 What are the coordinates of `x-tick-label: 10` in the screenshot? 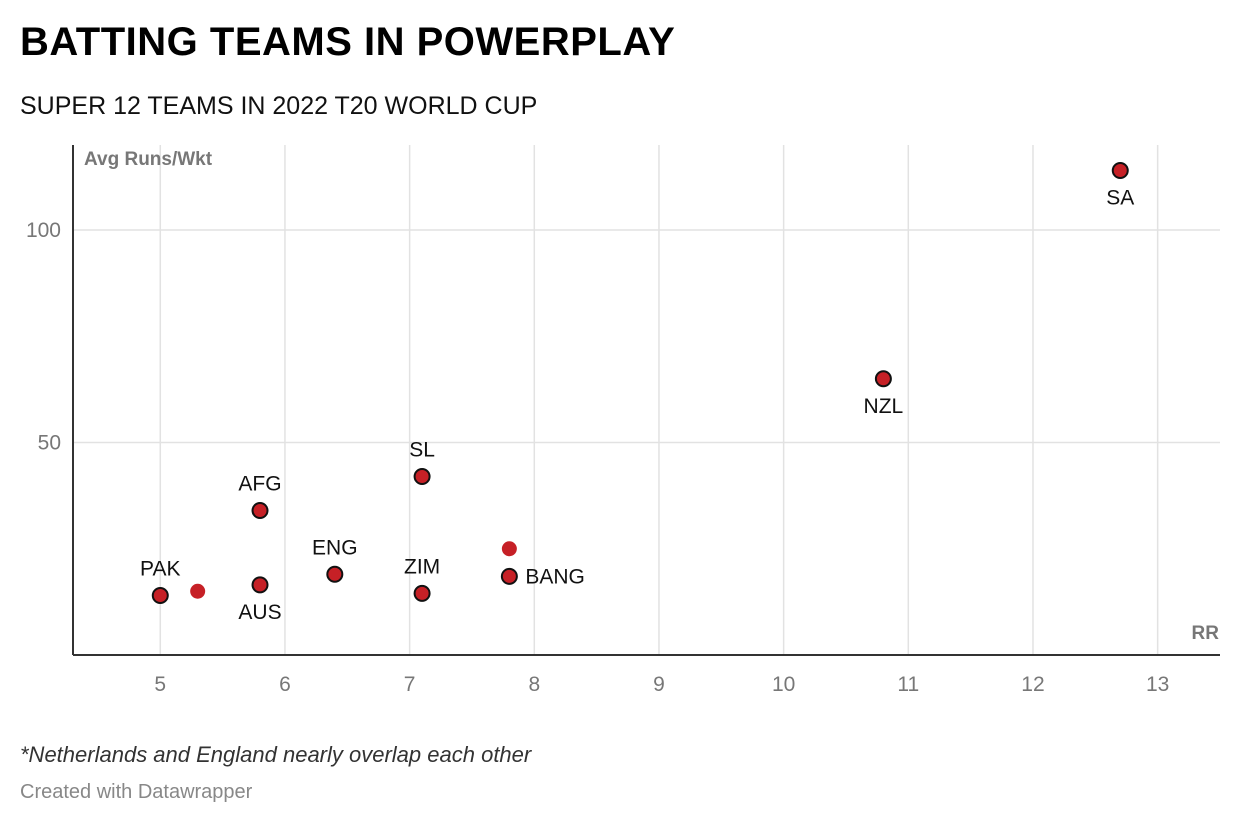 It's located at (783, 684).